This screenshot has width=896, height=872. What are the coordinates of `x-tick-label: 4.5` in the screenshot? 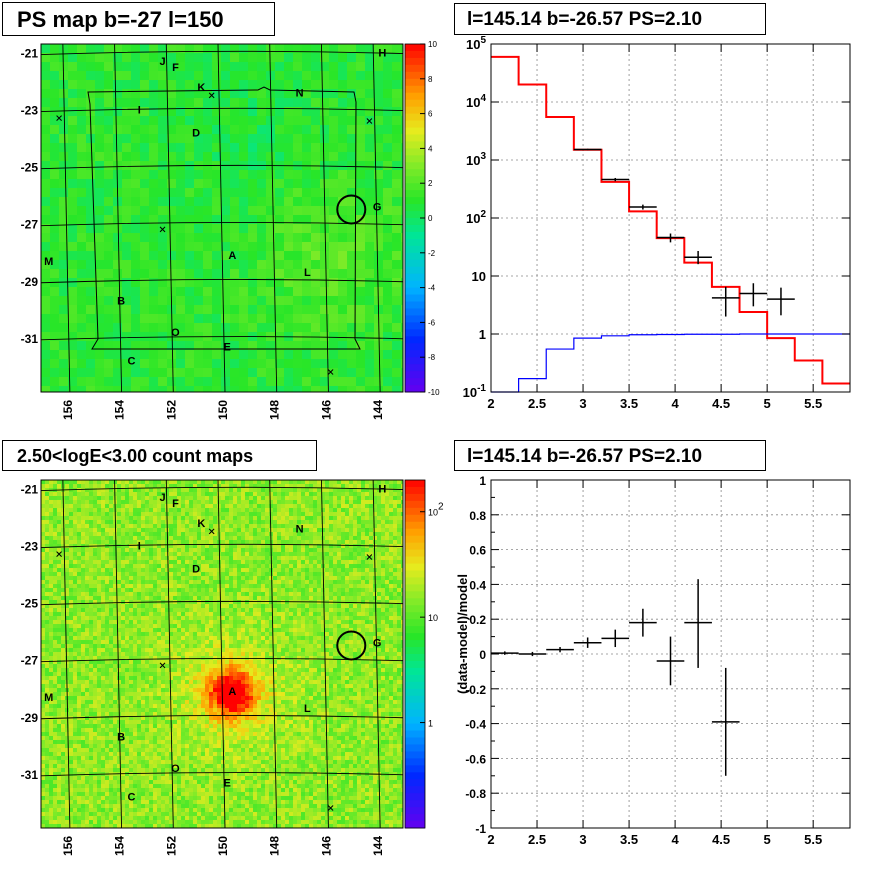 It's located at (721, 839).